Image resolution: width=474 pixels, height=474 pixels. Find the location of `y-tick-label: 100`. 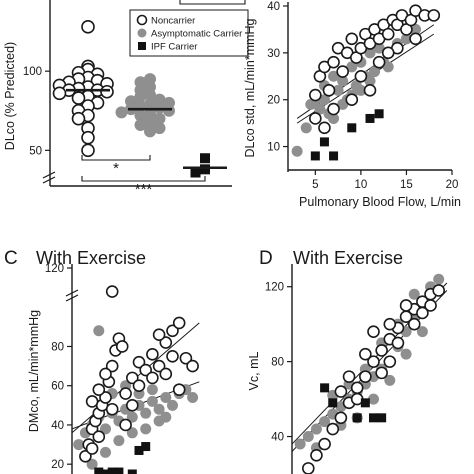

y-tick-label: 100 is located at coordinates (32, 72).